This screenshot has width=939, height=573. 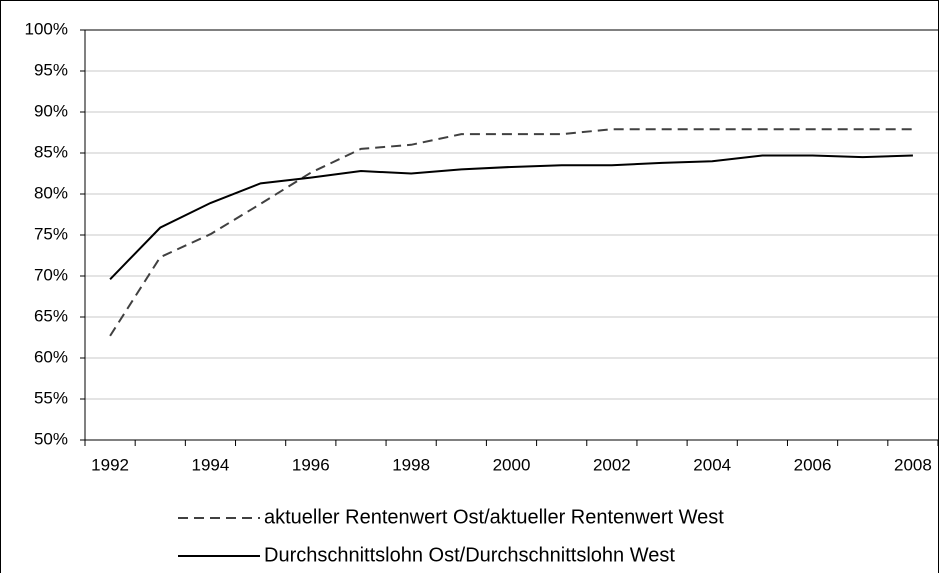 I want to click on y-tick-label: 95%, so click(x=51, y=69).